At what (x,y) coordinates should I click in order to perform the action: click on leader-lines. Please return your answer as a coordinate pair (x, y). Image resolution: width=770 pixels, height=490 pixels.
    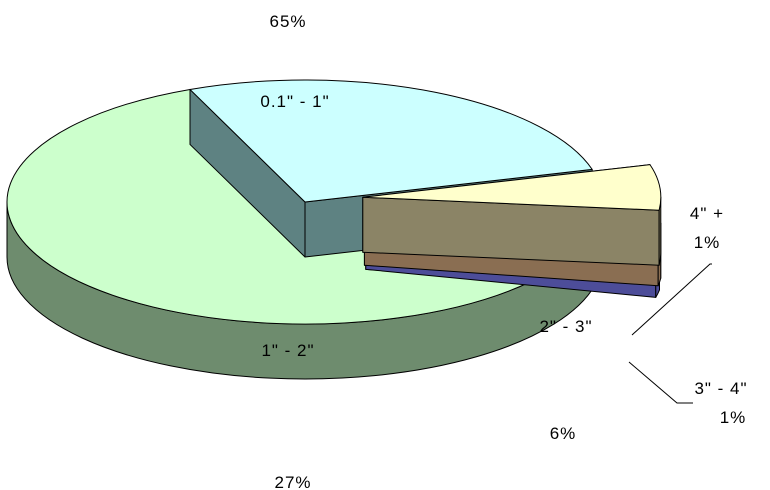
    Looking at the image, I should click on (670, 333).